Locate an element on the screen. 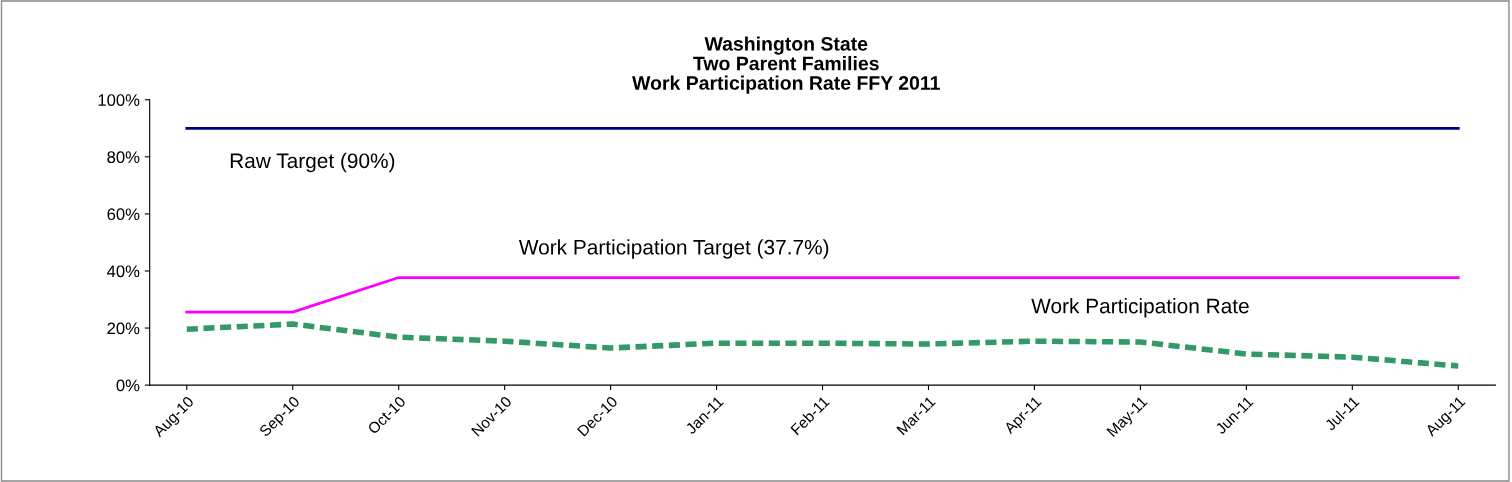  y-tick-label: 20% is located at coordinates (123, 328).